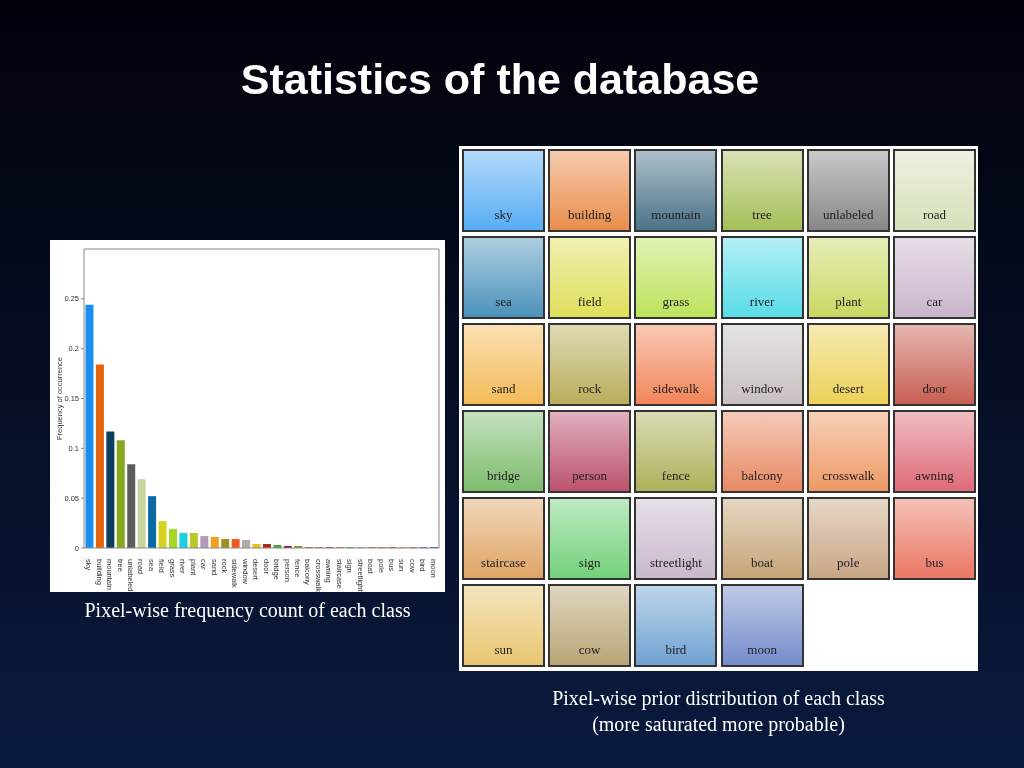  What do you see at coordinates (848, 215) in the screenshot?
I see `category-label: unlabeled` at bounding box center [848, 215].